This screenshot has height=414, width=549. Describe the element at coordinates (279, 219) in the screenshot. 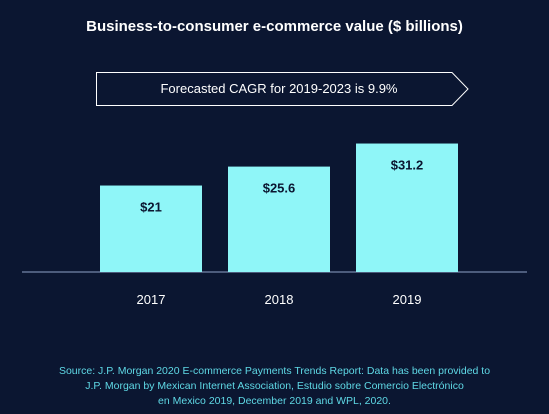

I see `bar-2018` at that location.